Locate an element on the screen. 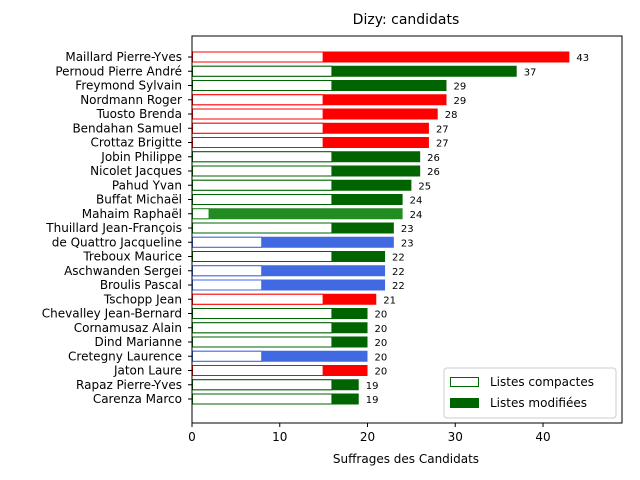 This screenshot has width=640, height=480. candidate-label: Nicolet Jacques is located at coordinates (136, 171).